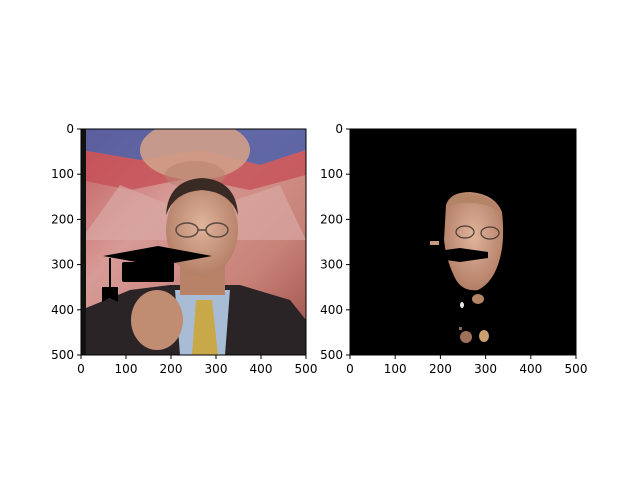 The image size is (640, 480). What do you see at coordinates (466, 365) in the screenshot?
I see `right-x-ticks: 0 100 200 300 400 500` at bounding box center [466, 365].